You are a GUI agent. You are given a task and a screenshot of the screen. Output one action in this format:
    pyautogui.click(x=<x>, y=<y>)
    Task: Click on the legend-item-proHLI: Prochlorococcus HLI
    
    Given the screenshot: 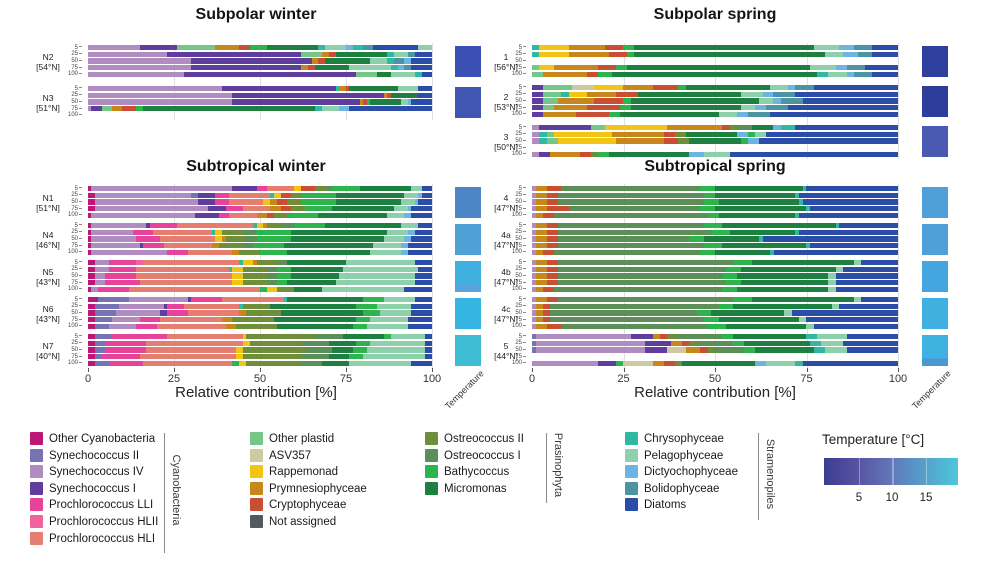 What is the action you would take?
    pyautogui.click(x=120, y=538)
    